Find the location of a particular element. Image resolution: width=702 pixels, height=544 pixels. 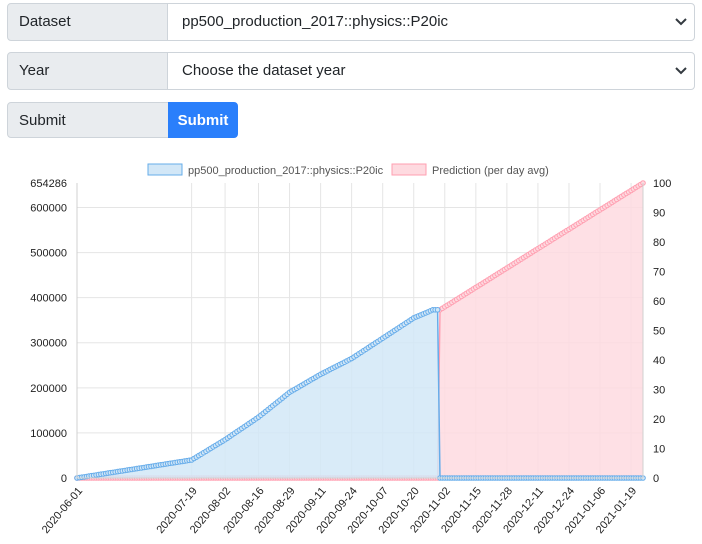

y-right-tick-label: 70 is located at coordinates (659, 273).